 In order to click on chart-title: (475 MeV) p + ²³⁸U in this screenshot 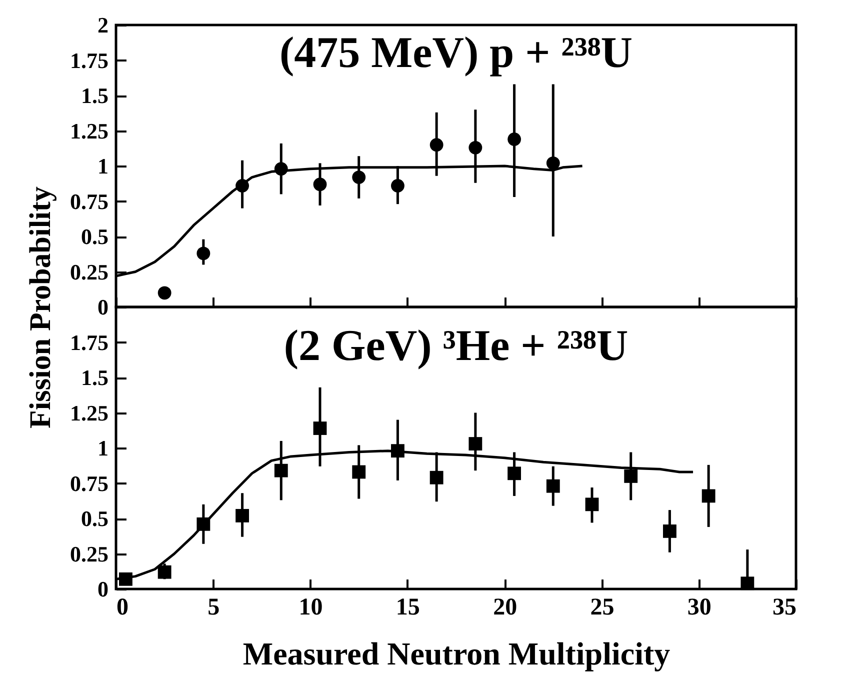, I will do `click(456, 52)`.